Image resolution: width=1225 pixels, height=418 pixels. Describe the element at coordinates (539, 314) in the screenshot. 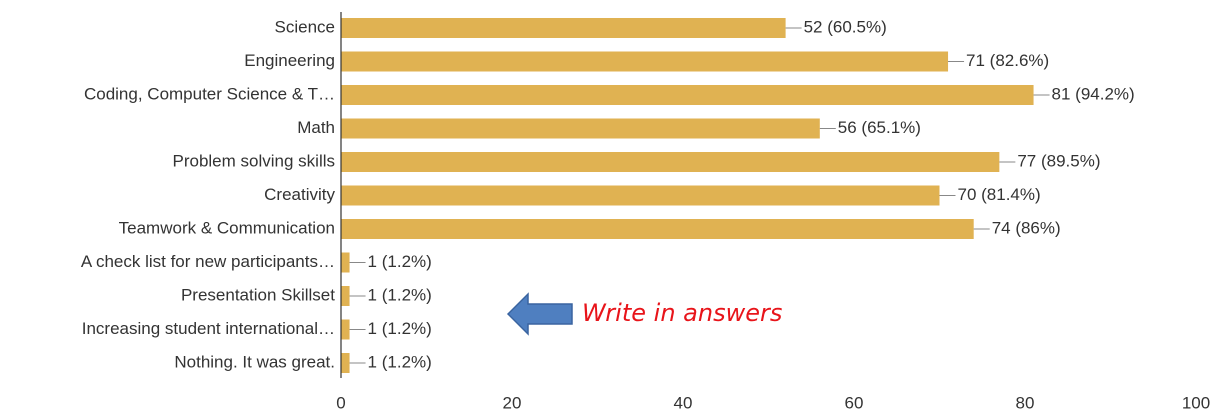

I see `arrow` at that location.